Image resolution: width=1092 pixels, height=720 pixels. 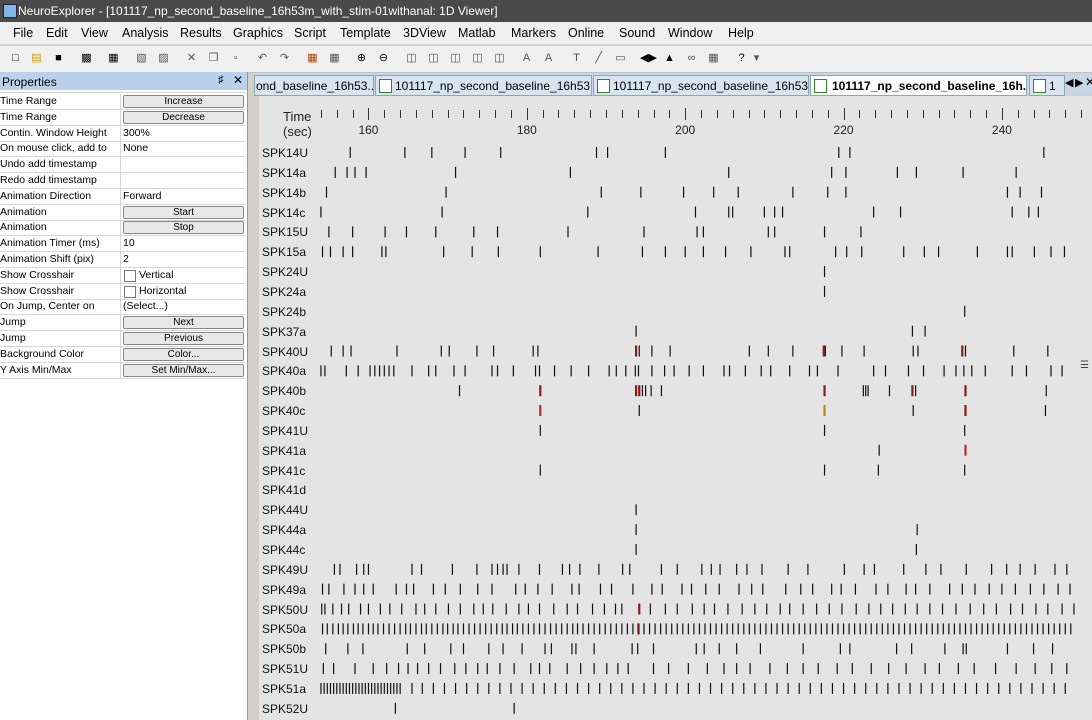 I want to click on zoom-in-icon: ⊕, so click(x=361, y=58).